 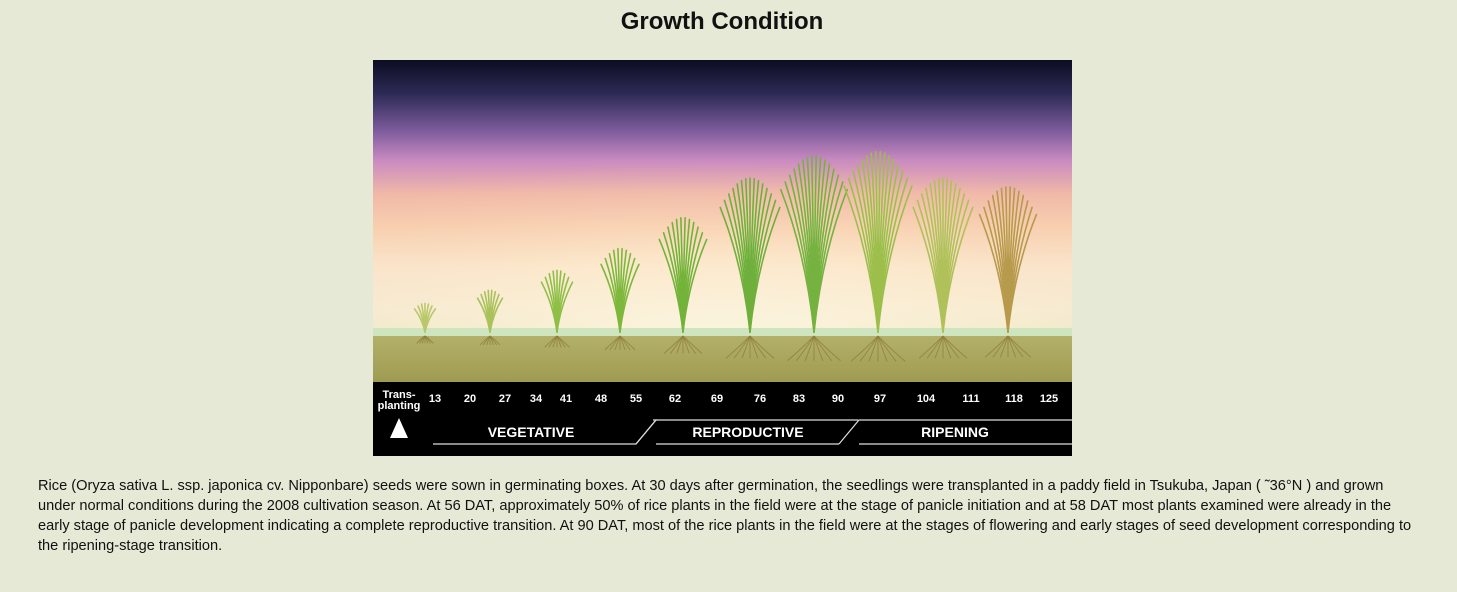 I want to click on stage-label-ripening: RIPENING, so click(x=955, y=432).